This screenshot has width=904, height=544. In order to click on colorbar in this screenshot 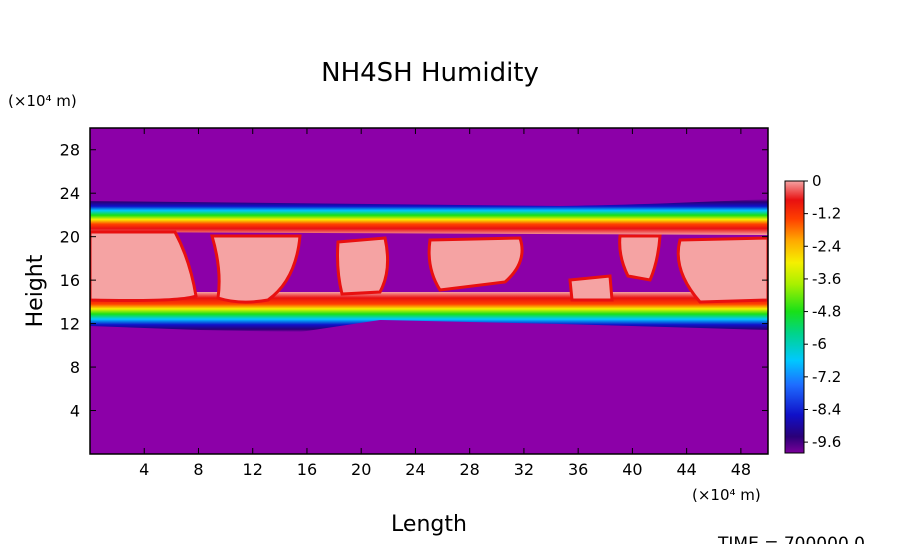, I will do `click(794, 317)`.